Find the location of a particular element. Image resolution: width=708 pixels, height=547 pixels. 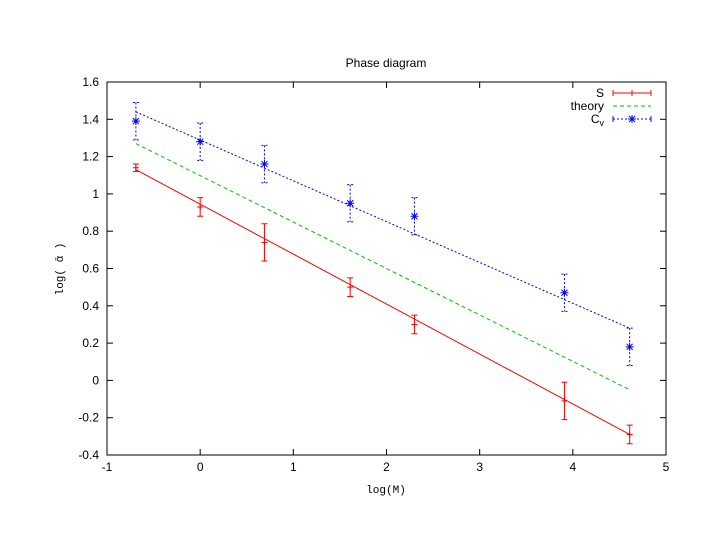

legend: S theory Cv is located at coordinates (611, 107).